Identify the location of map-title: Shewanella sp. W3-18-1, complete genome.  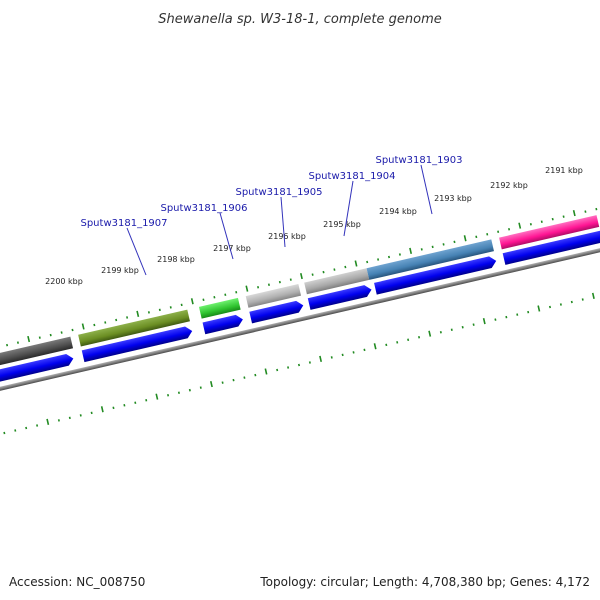
(299, 19).